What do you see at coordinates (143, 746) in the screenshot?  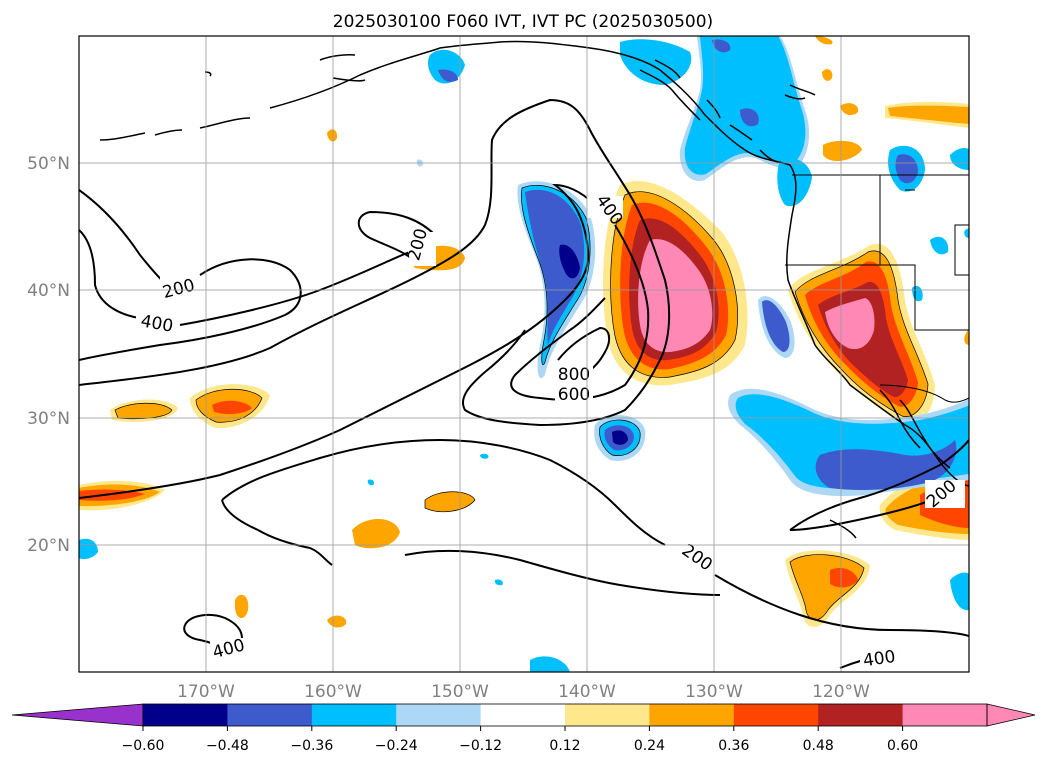 I see `colorbar-tick-label: −0.60` at bounding box center [143, 746].